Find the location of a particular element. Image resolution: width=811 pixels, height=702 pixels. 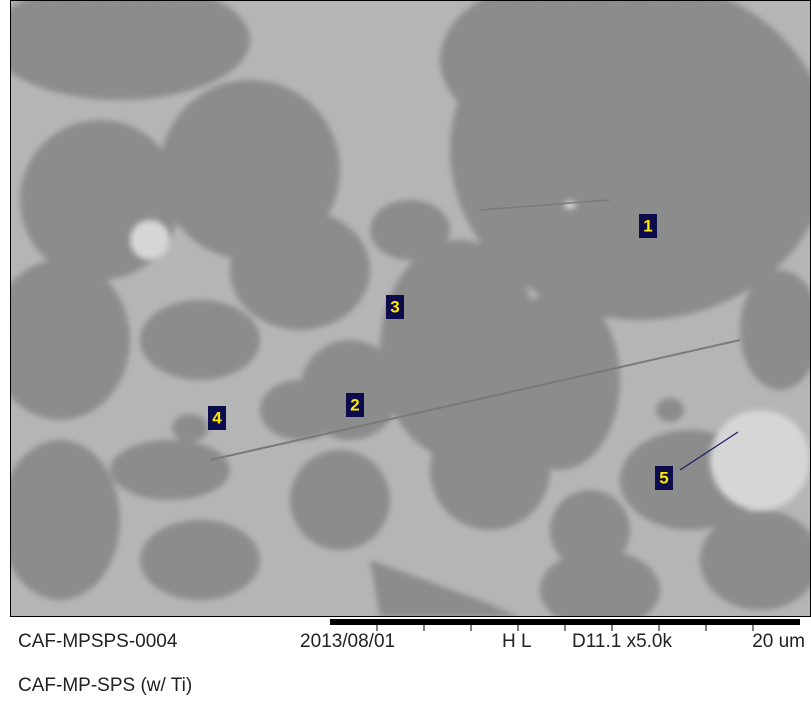

marker: 4 is located at coordinates (217, 418).